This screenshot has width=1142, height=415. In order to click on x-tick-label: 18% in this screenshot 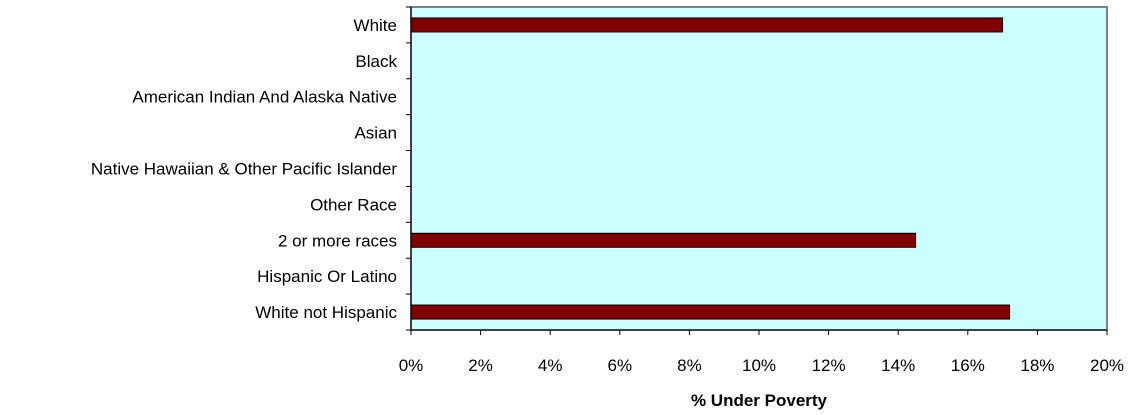, I will do `click(1037, 365)`.